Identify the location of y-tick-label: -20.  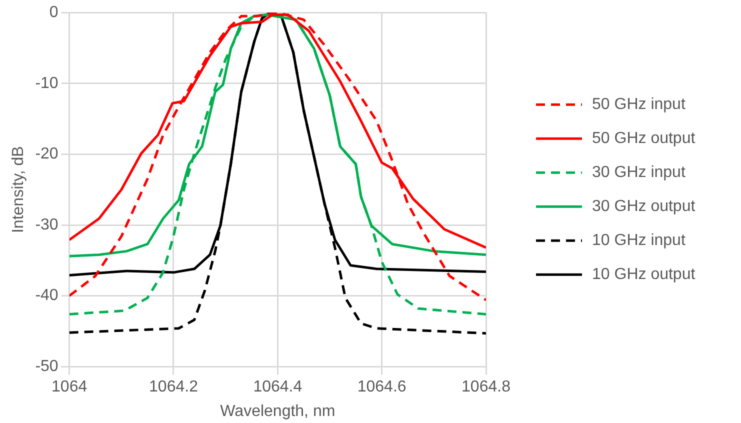
(46, 154).